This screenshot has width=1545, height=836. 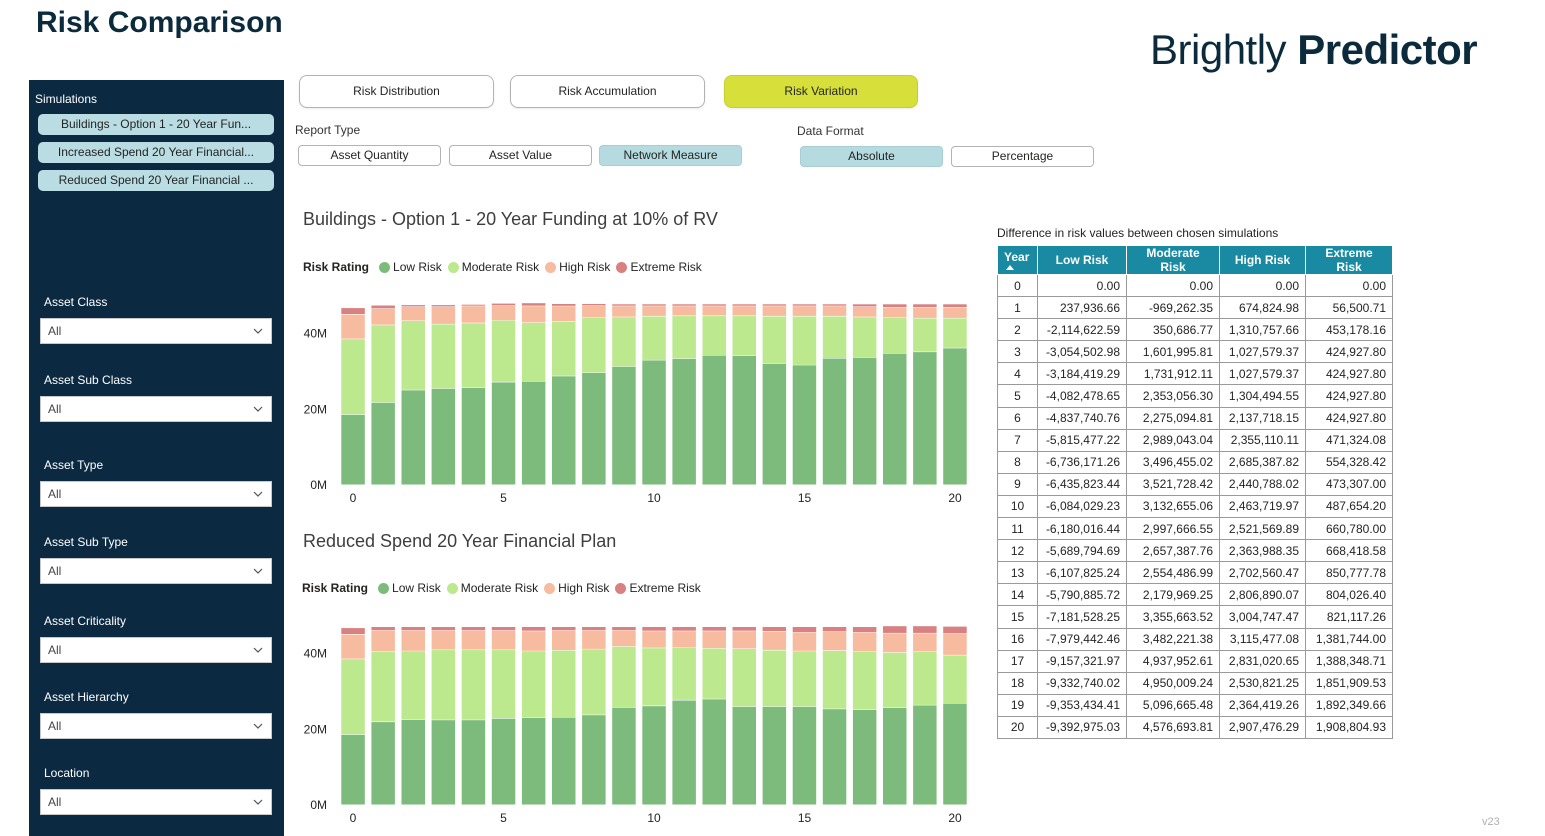 I want to click on report-type-asset-value-button: Asset Value, so click(x=520, y=155).